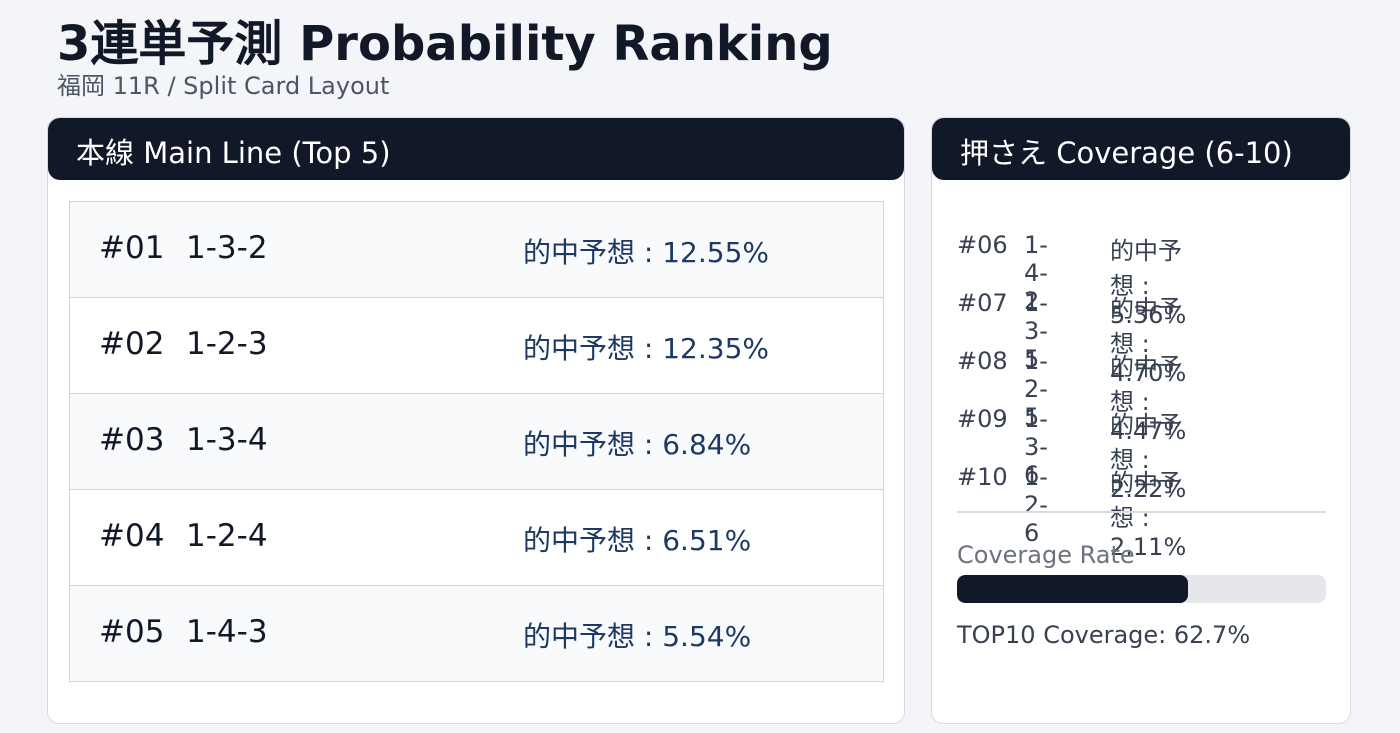 The image size is (1400, 733). What do you see at coordinates (227, 344) in the screenshot?
I see `combo: 1-2-3` at bounding box center [227, 344].